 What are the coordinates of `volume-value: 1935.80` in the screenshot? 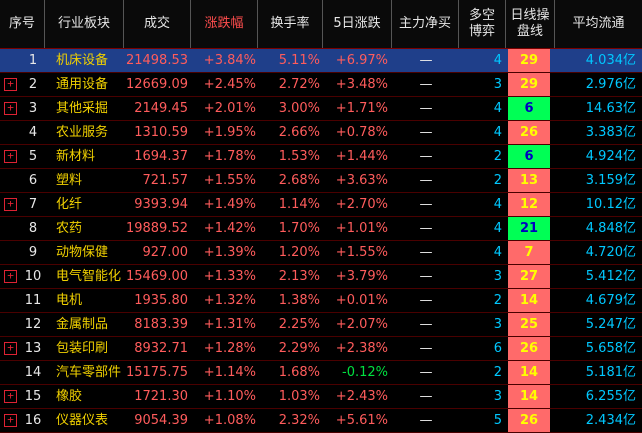 It's located at (161, 300).